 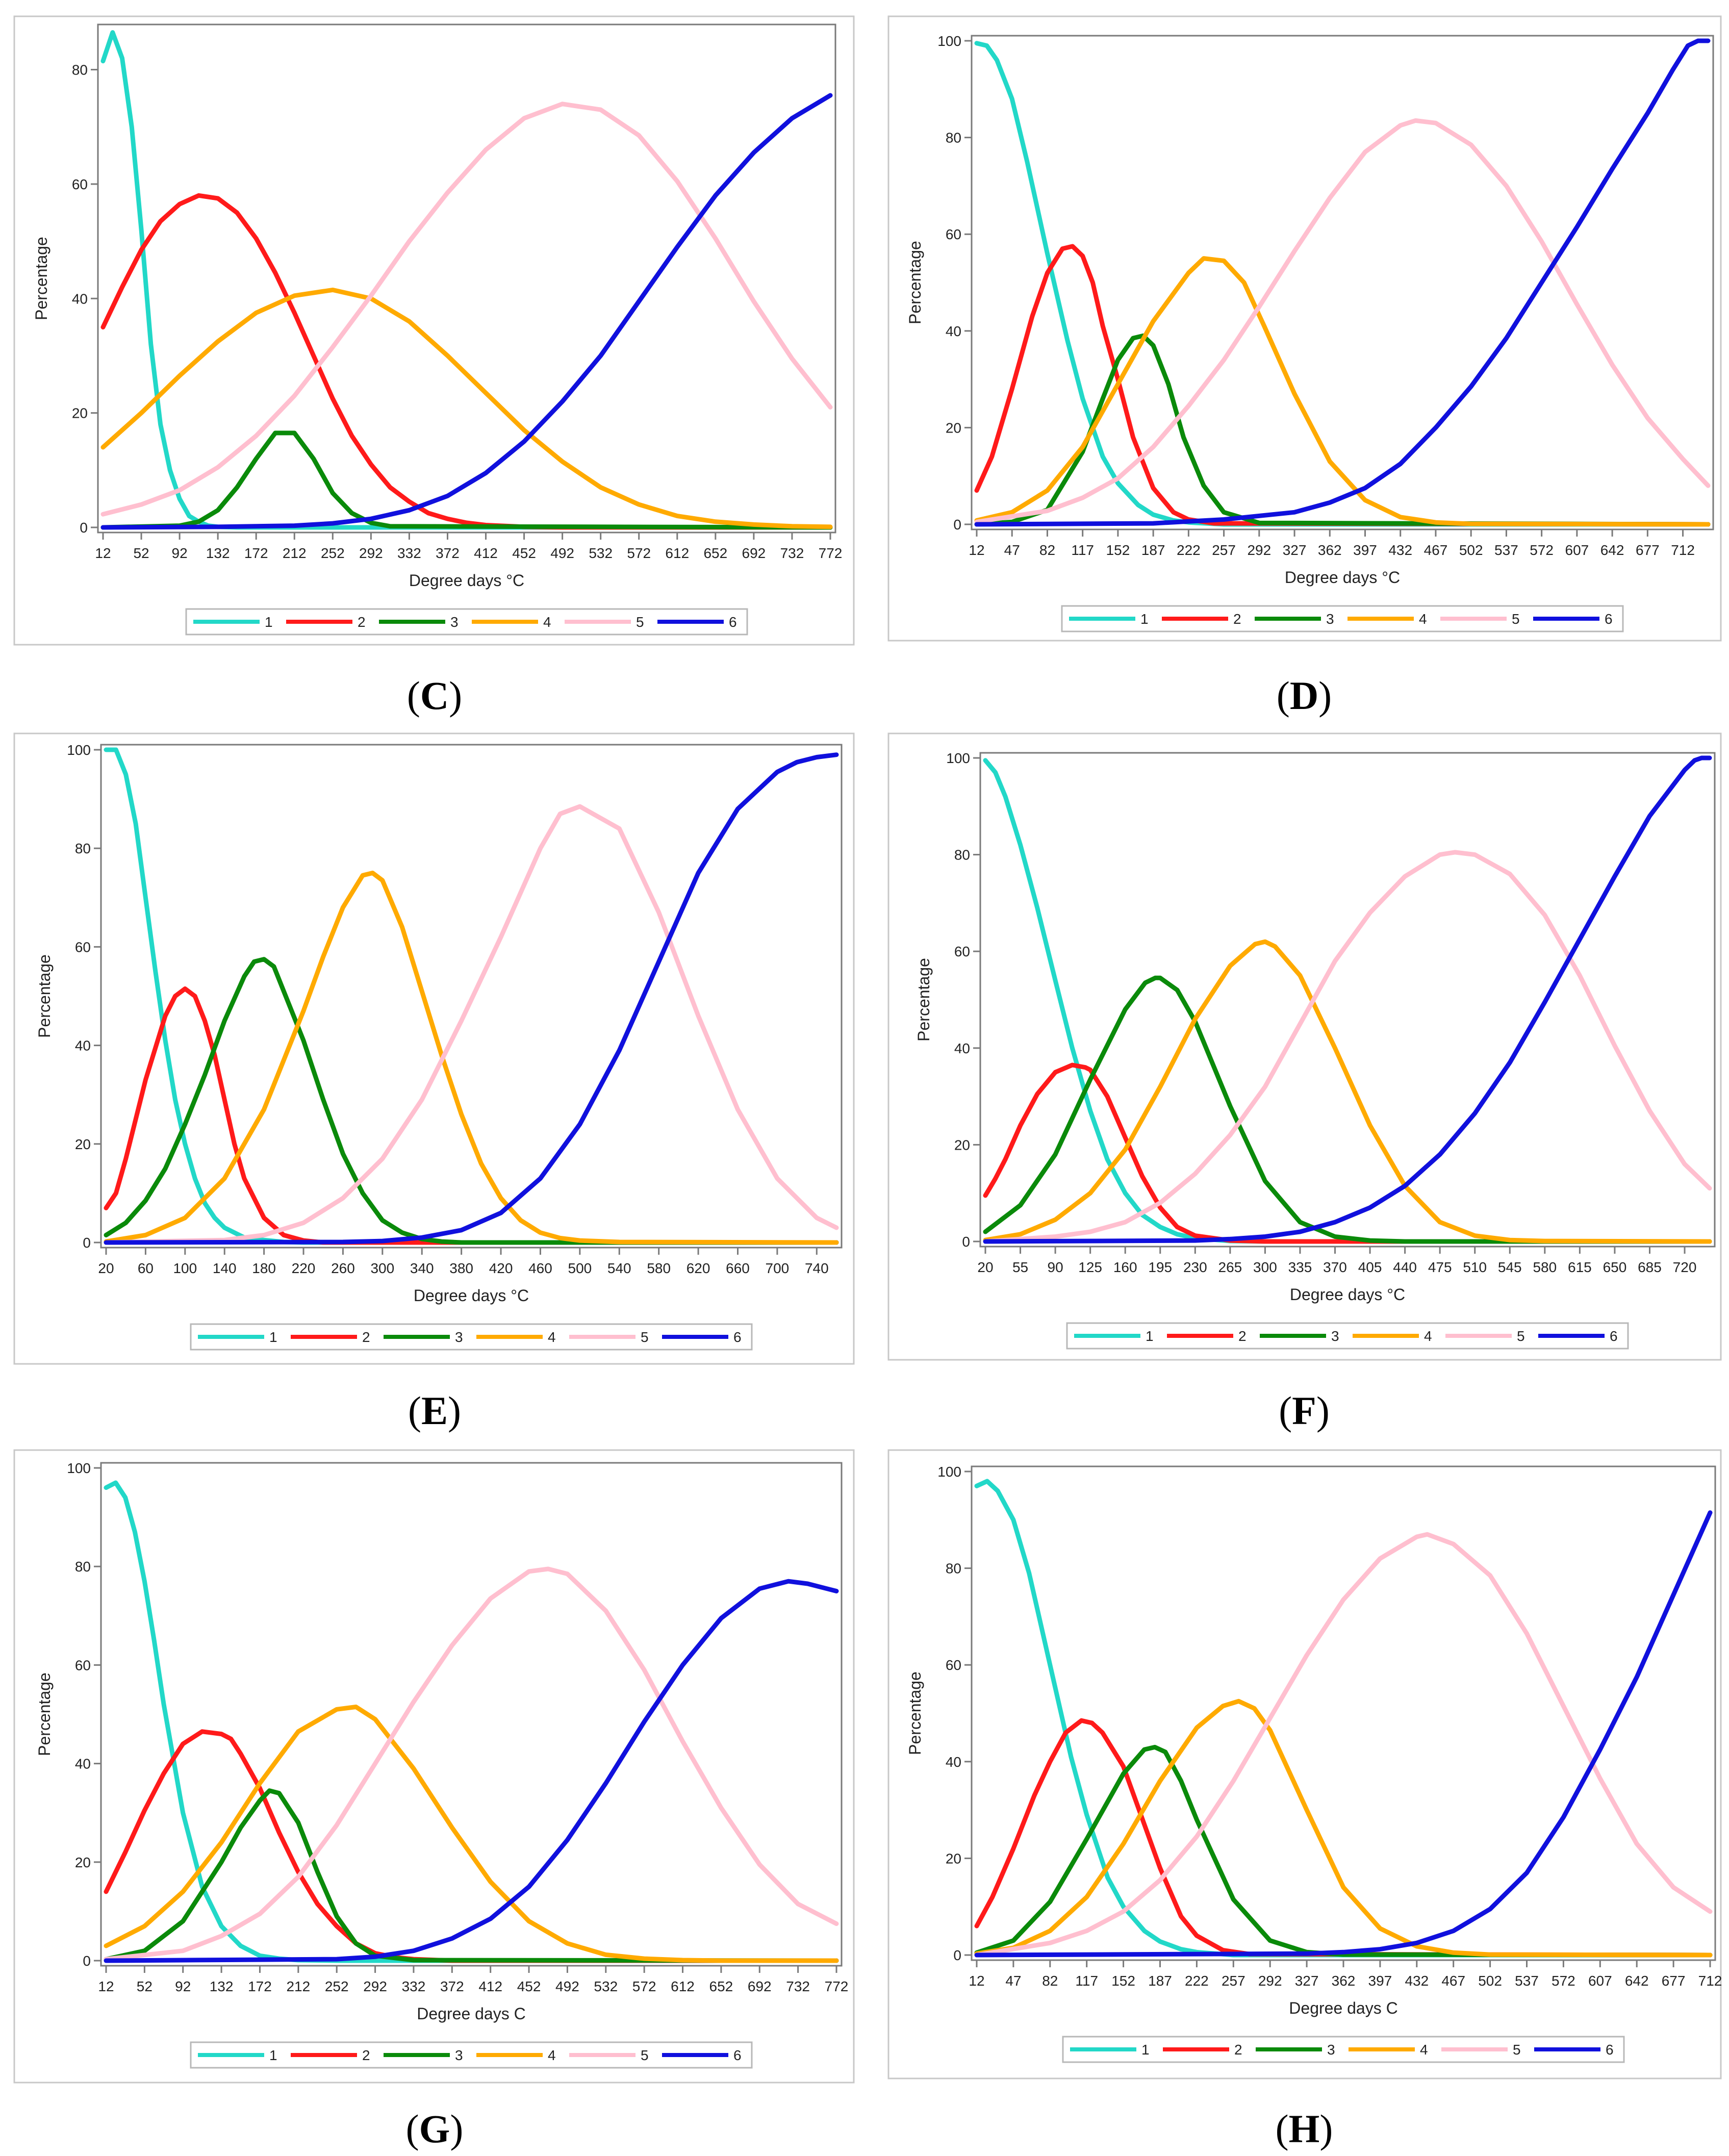 I want to click on caption-letter: D, so click(x=1304, y=695).